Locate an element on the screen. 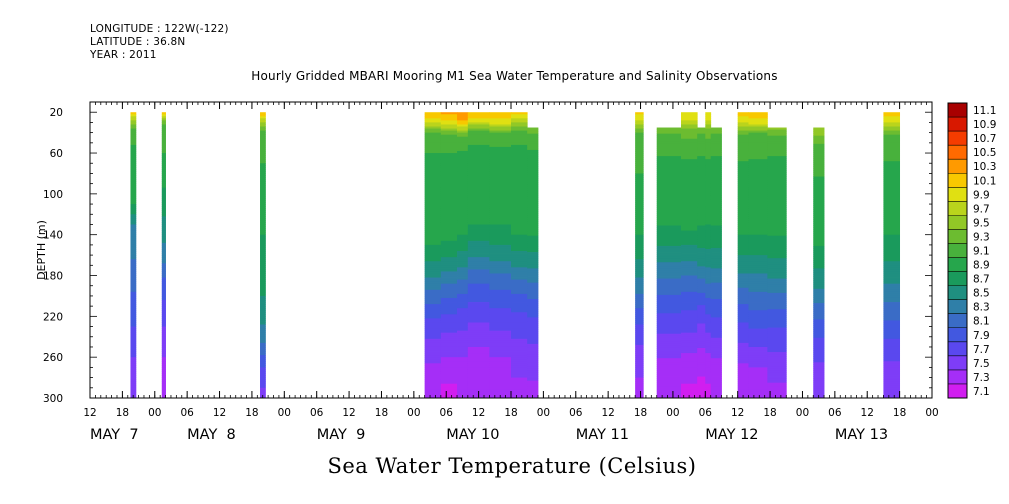  colorbar-label: 7.9 is located at coordinates (981, 336).